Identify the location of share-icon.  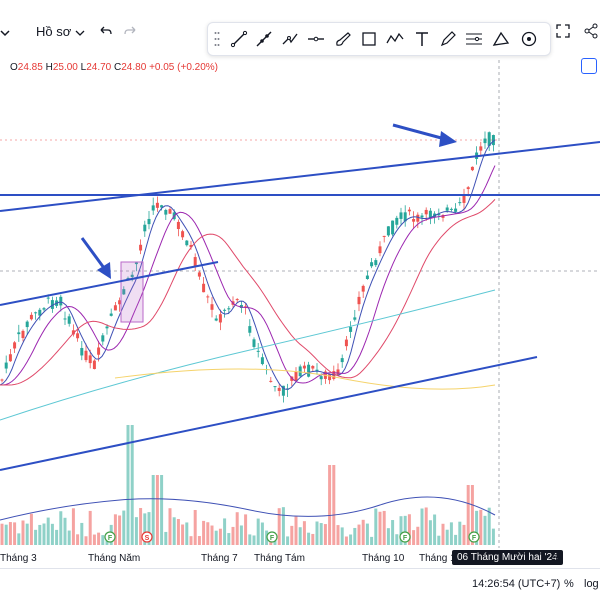
(591, 32).